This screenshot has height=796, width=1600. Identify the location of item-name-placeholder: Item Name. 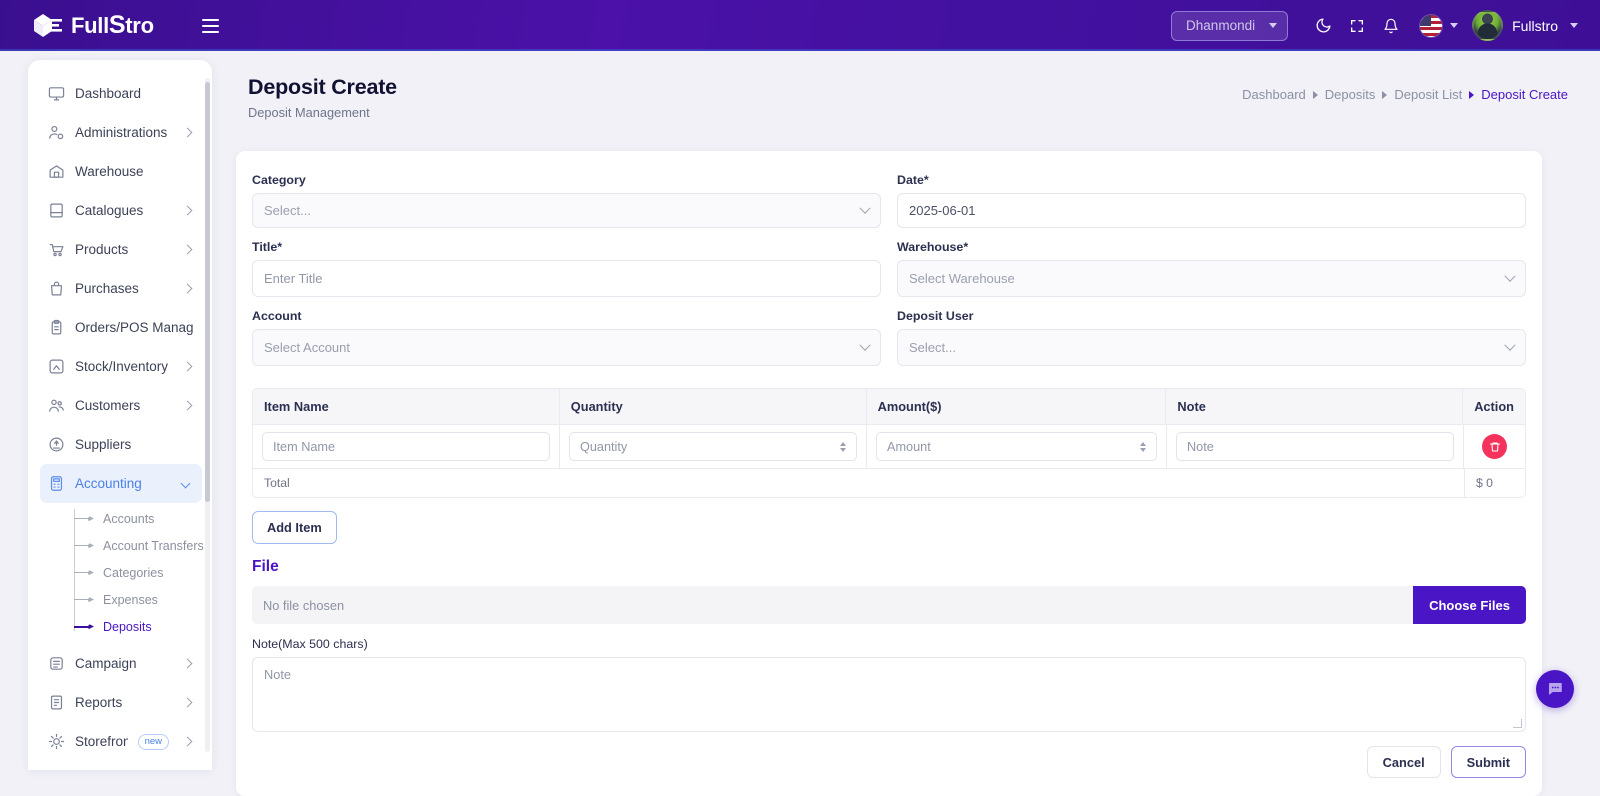
(304, 446).